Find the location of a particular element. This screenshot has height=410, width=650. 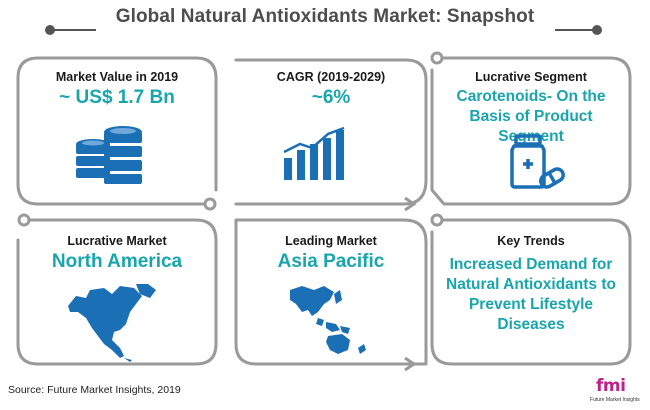

north-america-map-icon is located at coordinates (112, 323).